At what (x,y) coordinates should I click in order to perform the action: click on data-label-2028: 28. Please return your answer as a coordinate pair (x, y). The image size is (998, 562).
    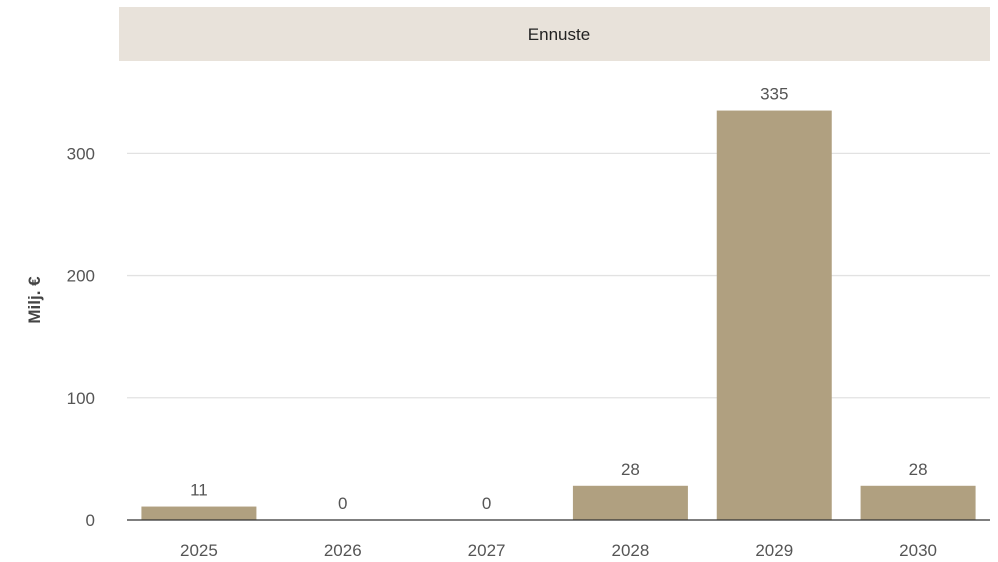
    Looking at the image, I should click on (630, 469).